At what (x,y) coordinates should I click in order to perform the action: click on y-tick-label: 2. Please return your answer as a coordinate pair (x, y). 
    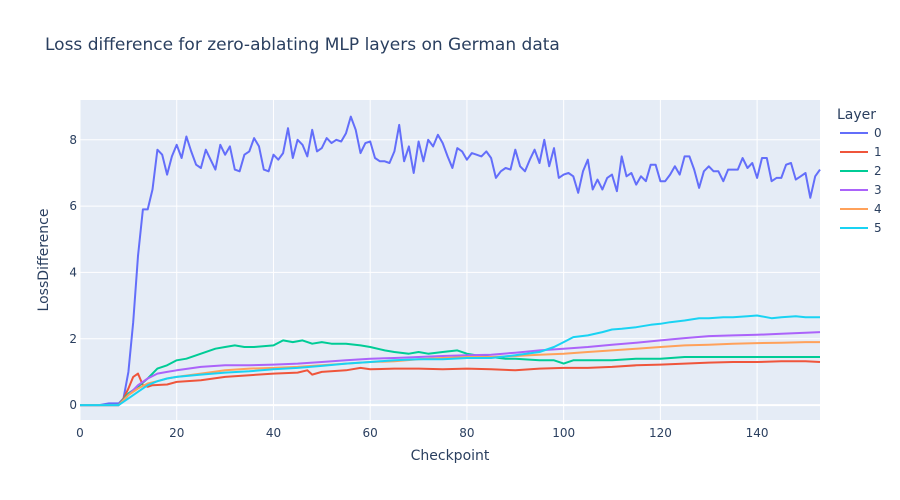
    Looking at the image, I should click on (73, 339).